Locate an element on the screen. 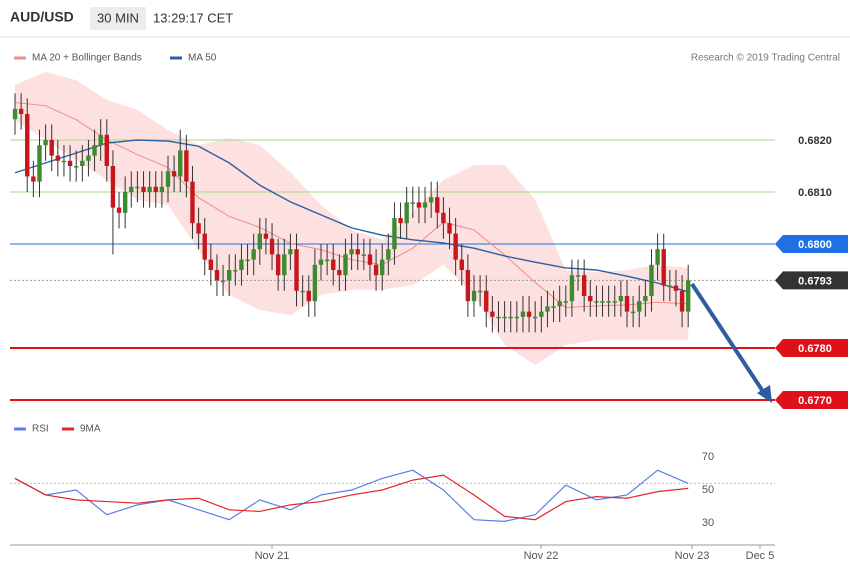  copyright: Research © 2019 Trading Central is located at coordinates (765, 58).